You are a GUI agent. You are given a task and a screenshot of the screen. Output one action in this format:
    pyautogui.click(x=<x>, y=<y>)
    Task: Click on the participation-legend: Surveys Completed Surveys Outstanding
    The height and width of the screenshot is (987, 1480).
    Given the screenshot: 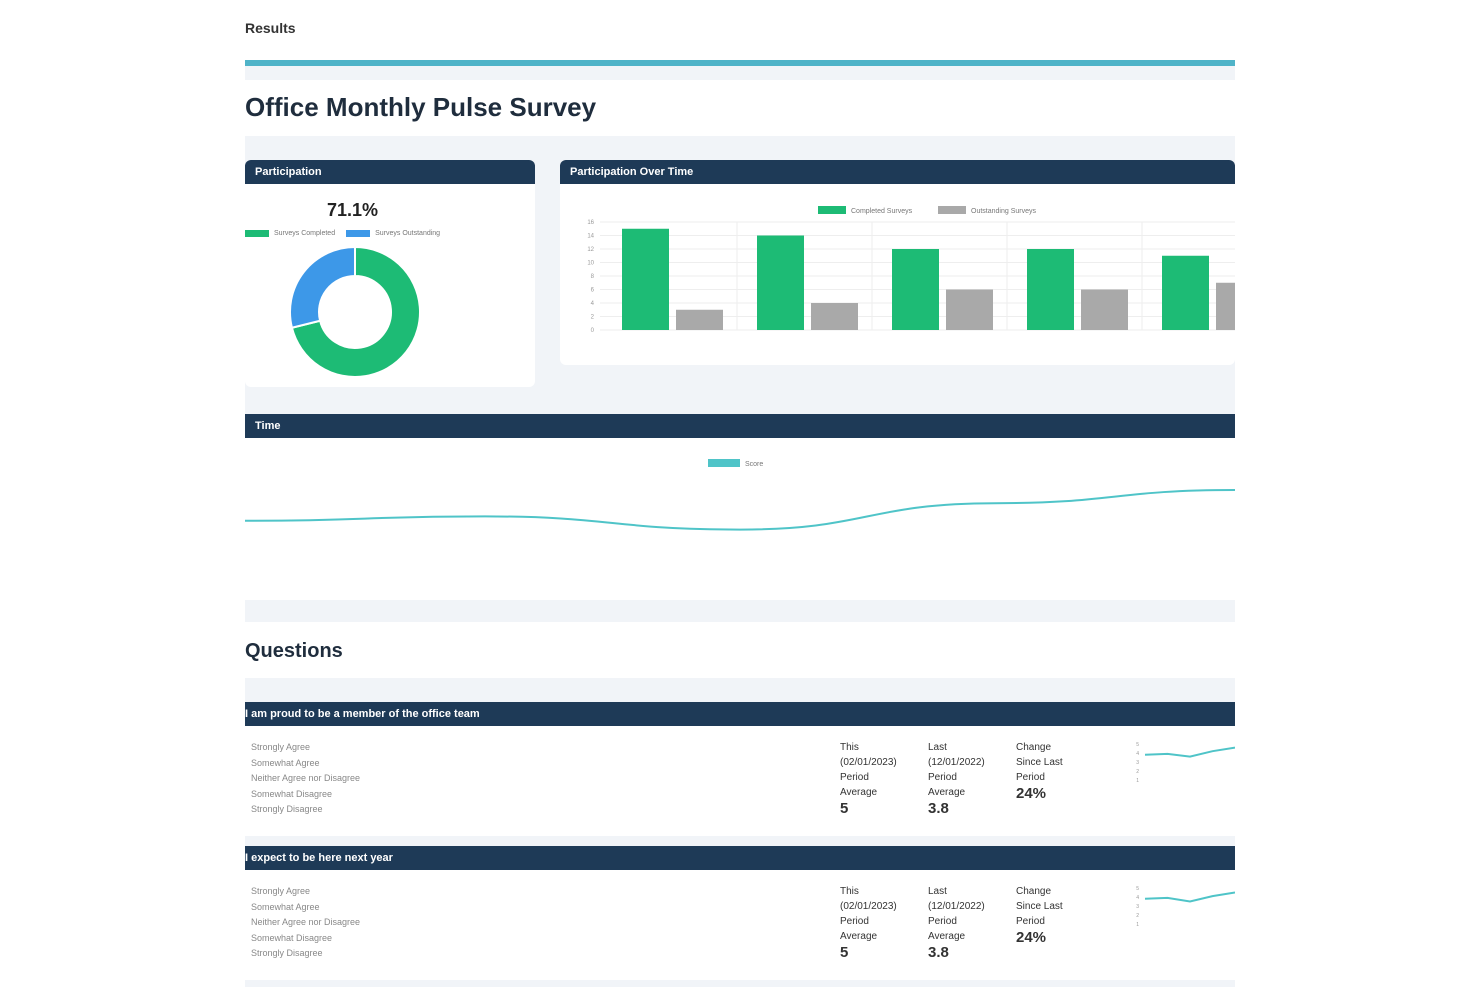 What is the action you would take?
    pyautogui.click(x=342, y=233)
    